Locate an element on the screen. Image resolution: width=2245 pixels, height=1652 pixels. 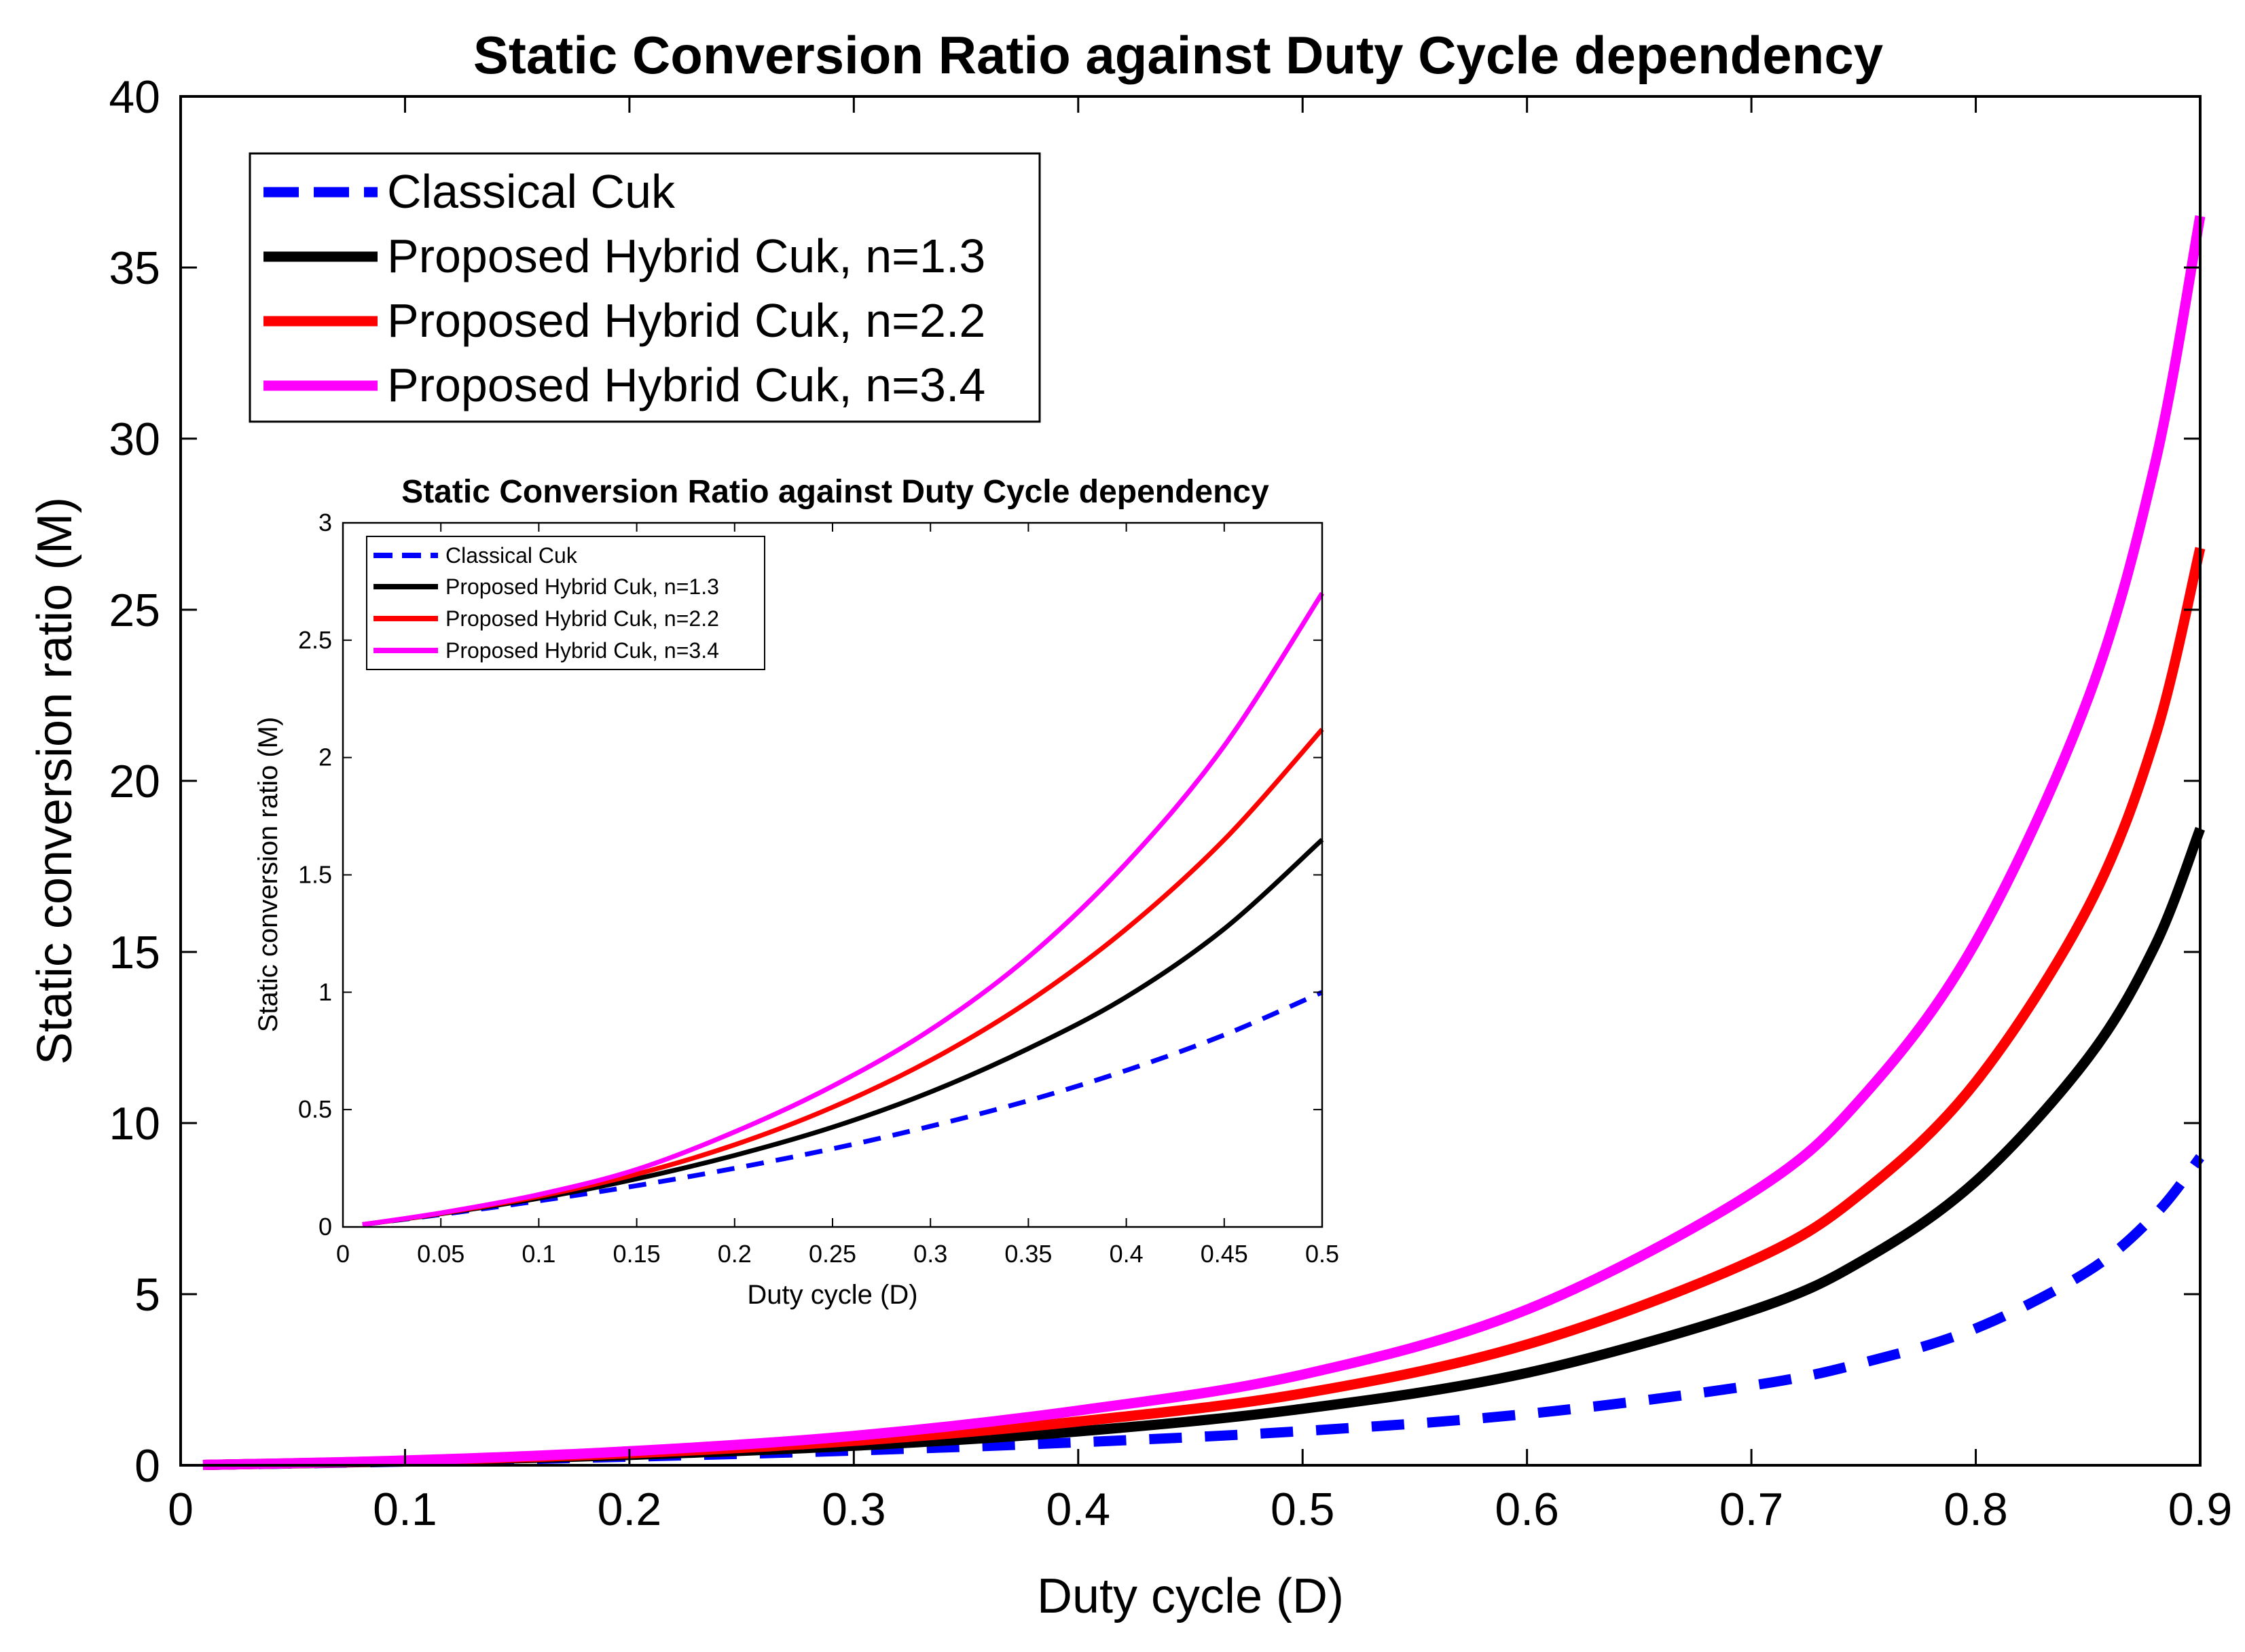
main-x-tick-label: 0 is located at coordinates (181, 1510).